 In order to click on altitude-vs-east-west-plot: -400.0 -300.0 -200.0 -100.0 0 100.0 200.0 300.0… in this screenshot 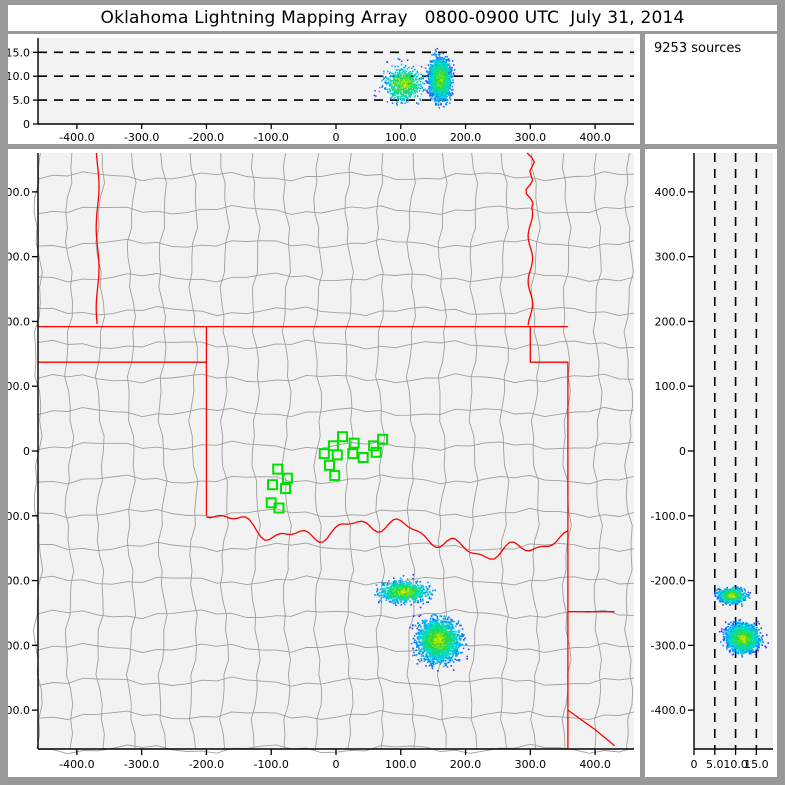, I will do `click(321, 91)`.